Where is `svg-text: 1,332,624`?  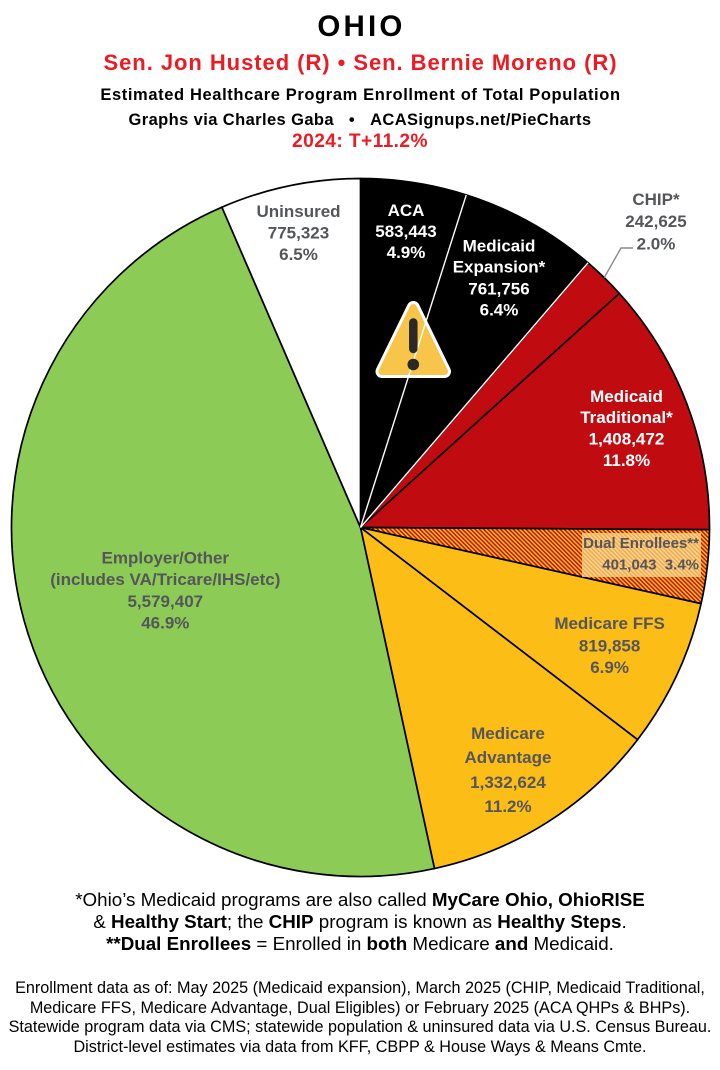 svg-text: 1,332,624 is located at coordinates (508, 782).